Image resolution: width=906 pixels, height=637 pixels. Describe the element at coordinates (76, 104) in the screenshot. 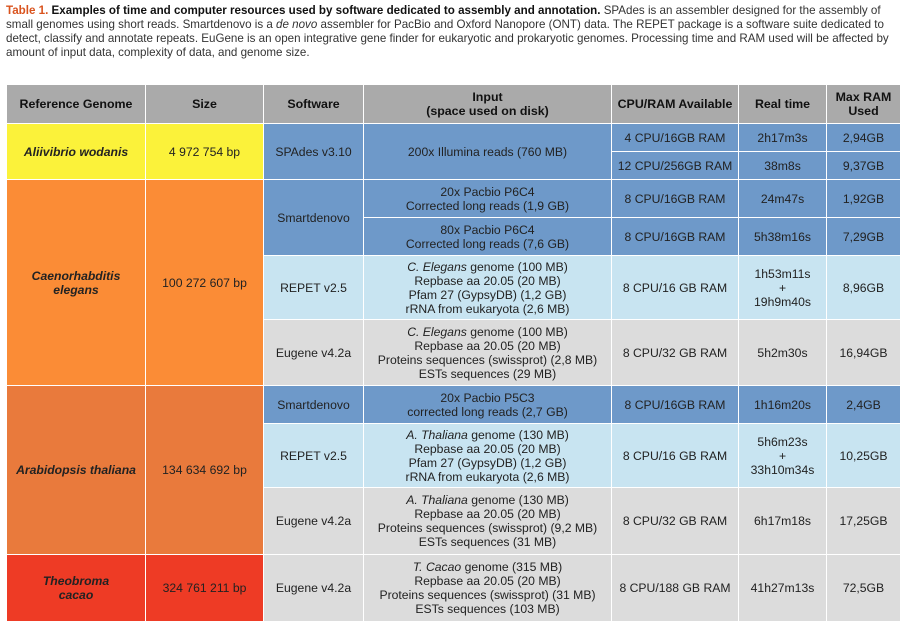

I see `header-reference-genome: Reference Genome` at that location.